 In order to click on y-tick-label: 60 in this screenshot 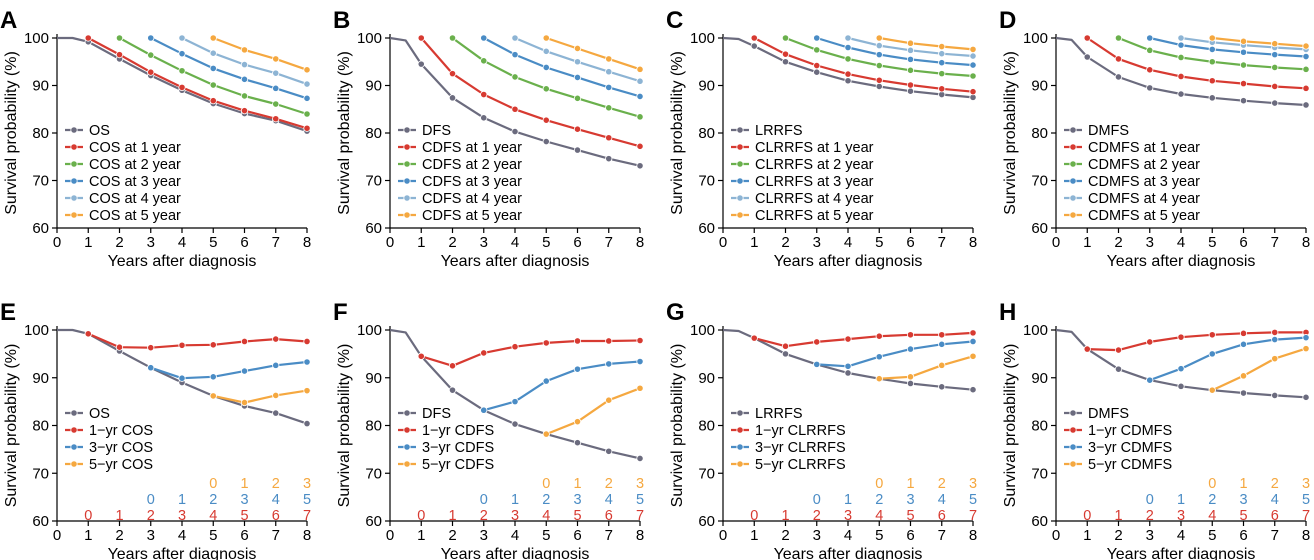, I will do `click(40, 521)`.